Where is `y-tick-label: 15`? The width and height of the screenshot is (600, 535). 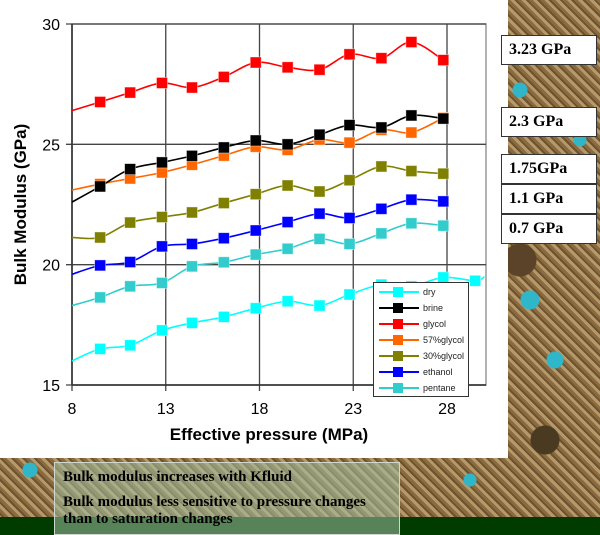 y-tick-label: 15 is located at coordinates (51, 386).